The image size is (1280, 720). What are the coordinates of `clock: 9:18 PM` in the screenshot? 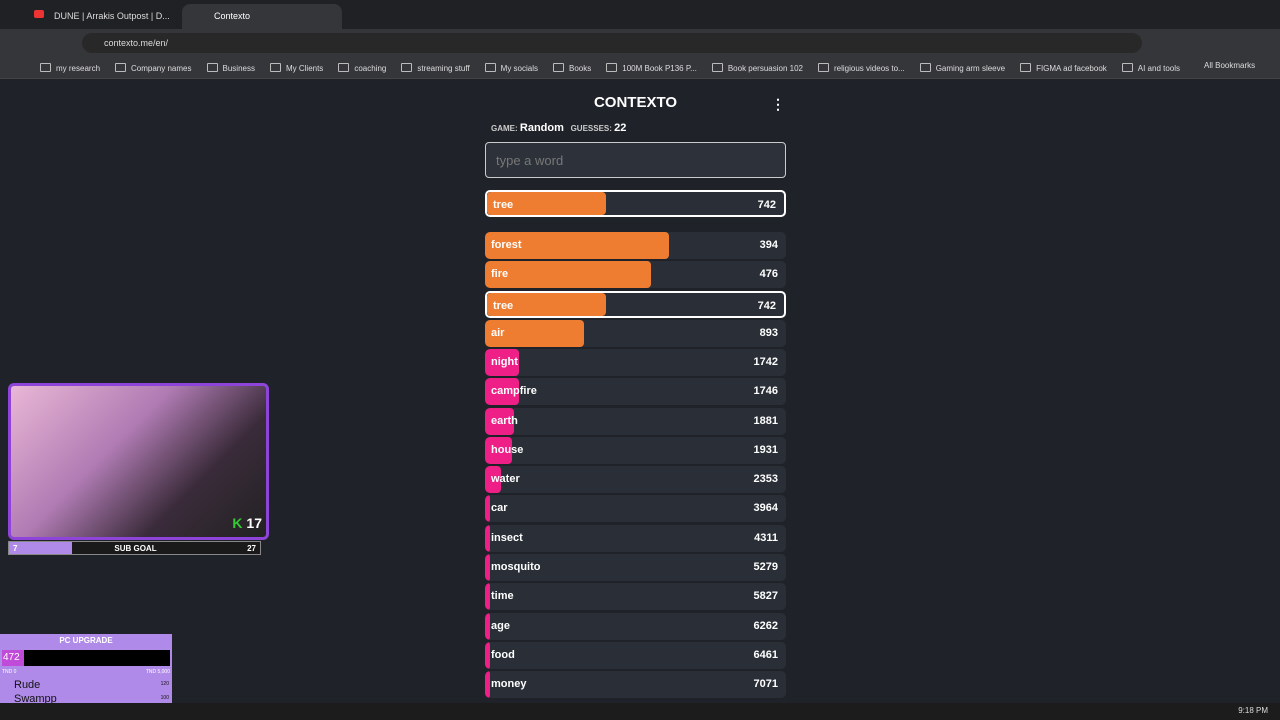 It's located at (1253, 710).